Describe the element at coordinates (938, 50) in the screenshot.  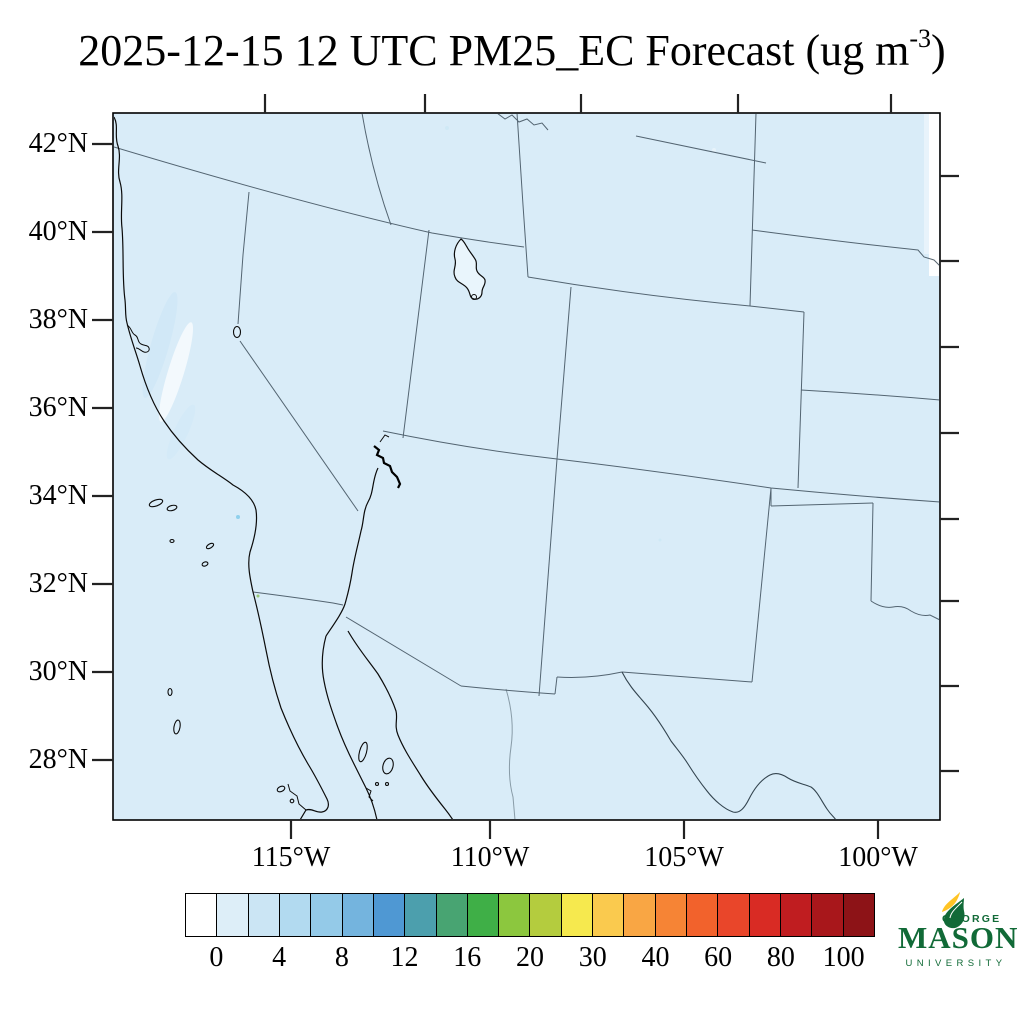
I see `title-suffix: )` at that location.